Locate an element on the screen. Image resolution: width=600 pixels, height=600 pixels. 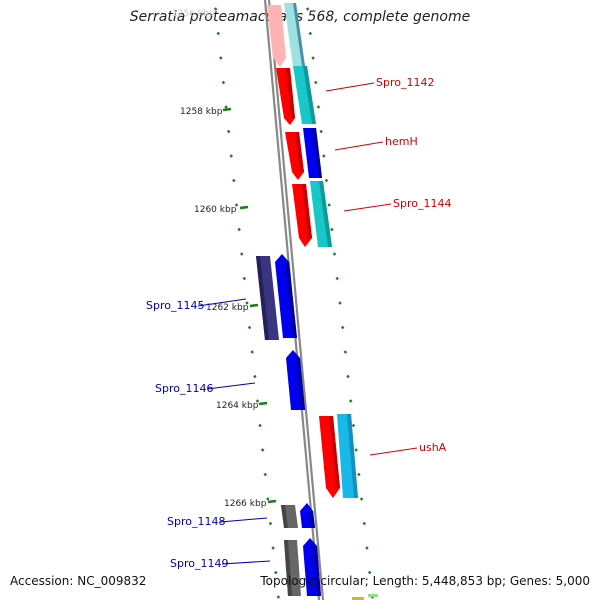
backbone-line is located at coordinates (296, 300).